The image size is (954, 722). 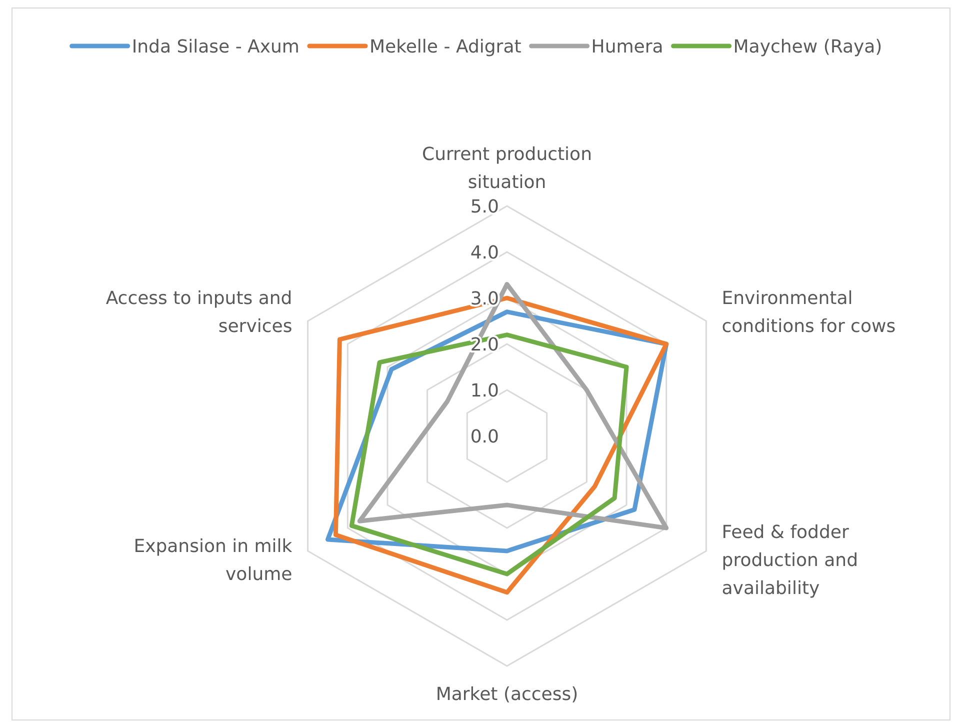 I want to click on spoke-label: Environmental conditions for cows, so click(x=809, y=312).